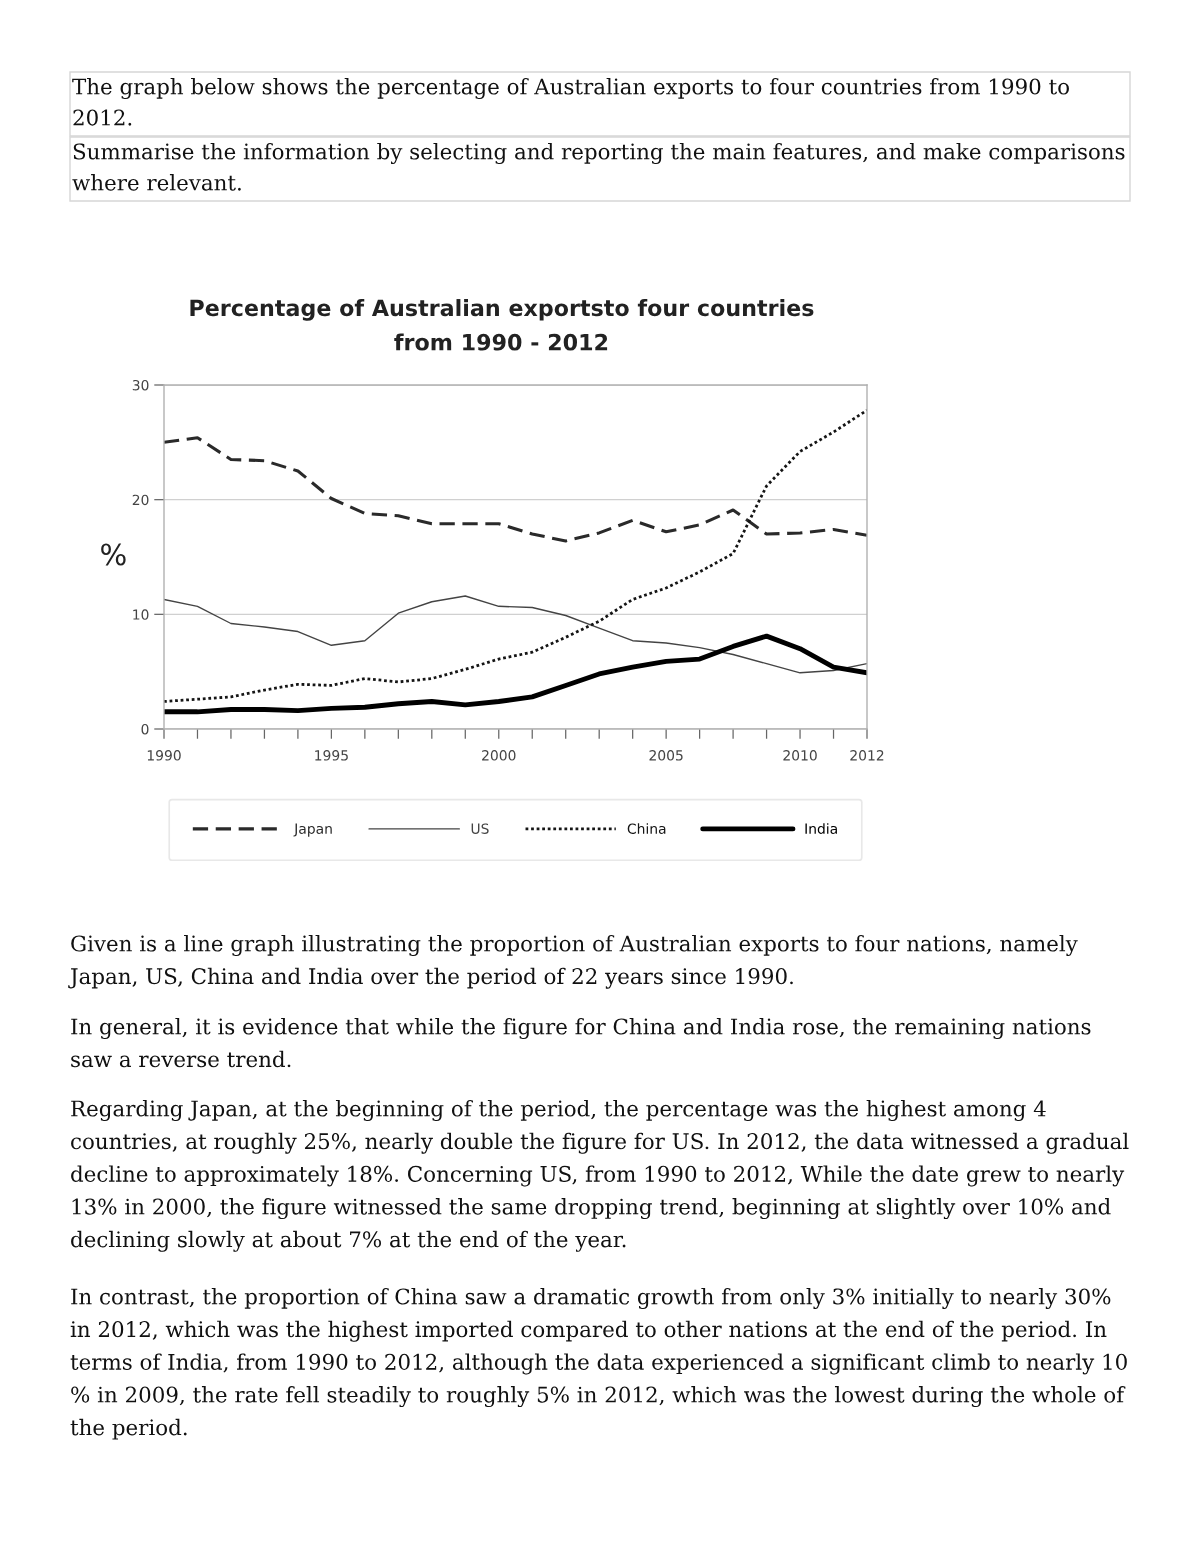 The image size is (1200, 1553). Describe the element at coordinates (502, 325) in the screenshot. I see `chart-title: Percentage of Australian exportsto four countries from 1990 - 2012` at that location.